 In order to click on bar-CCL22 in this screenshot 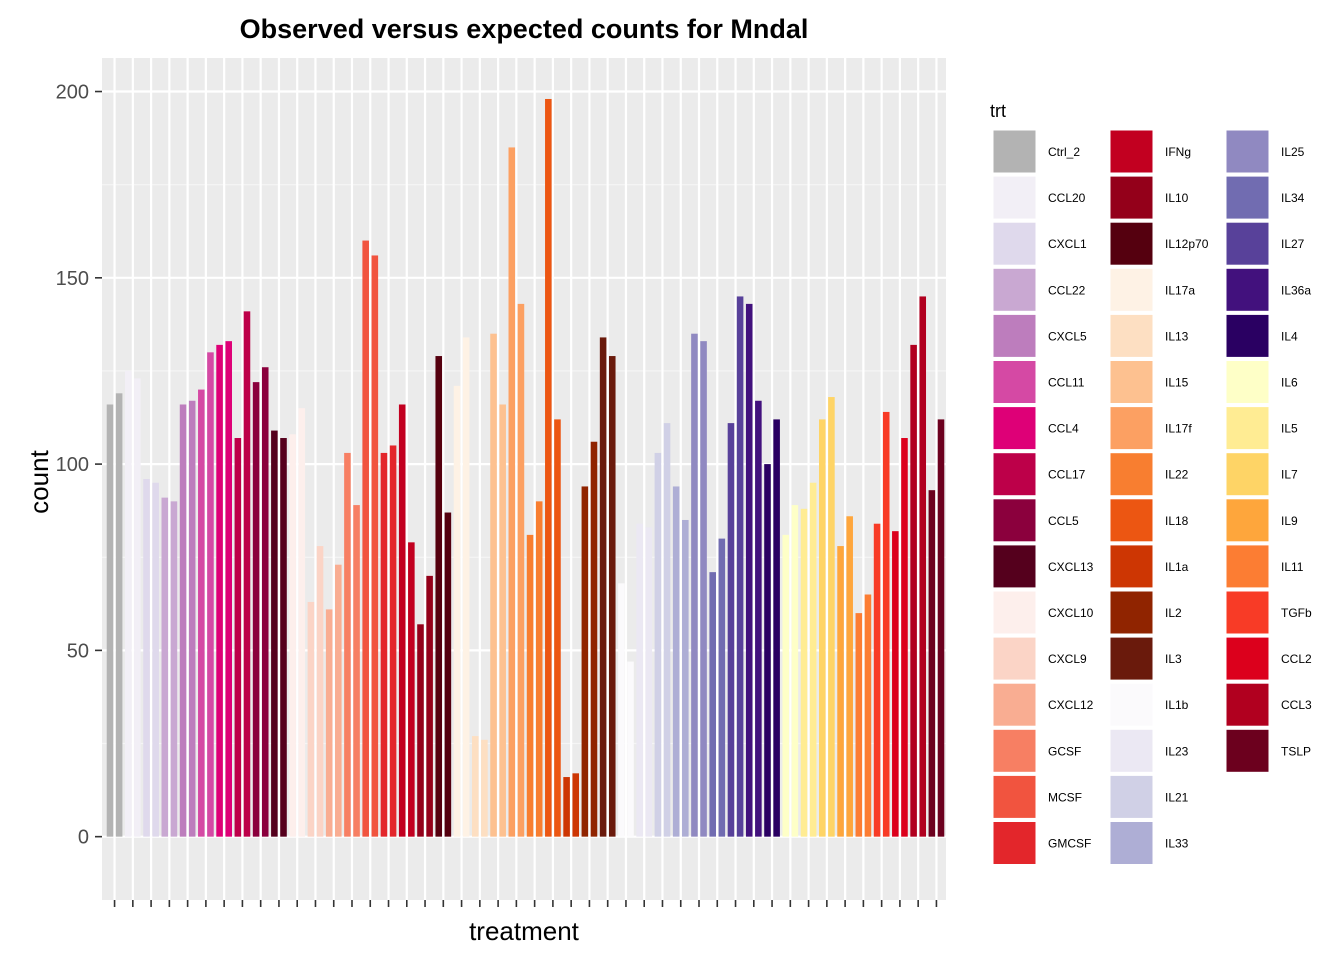, I will do `click(174, 669)`.